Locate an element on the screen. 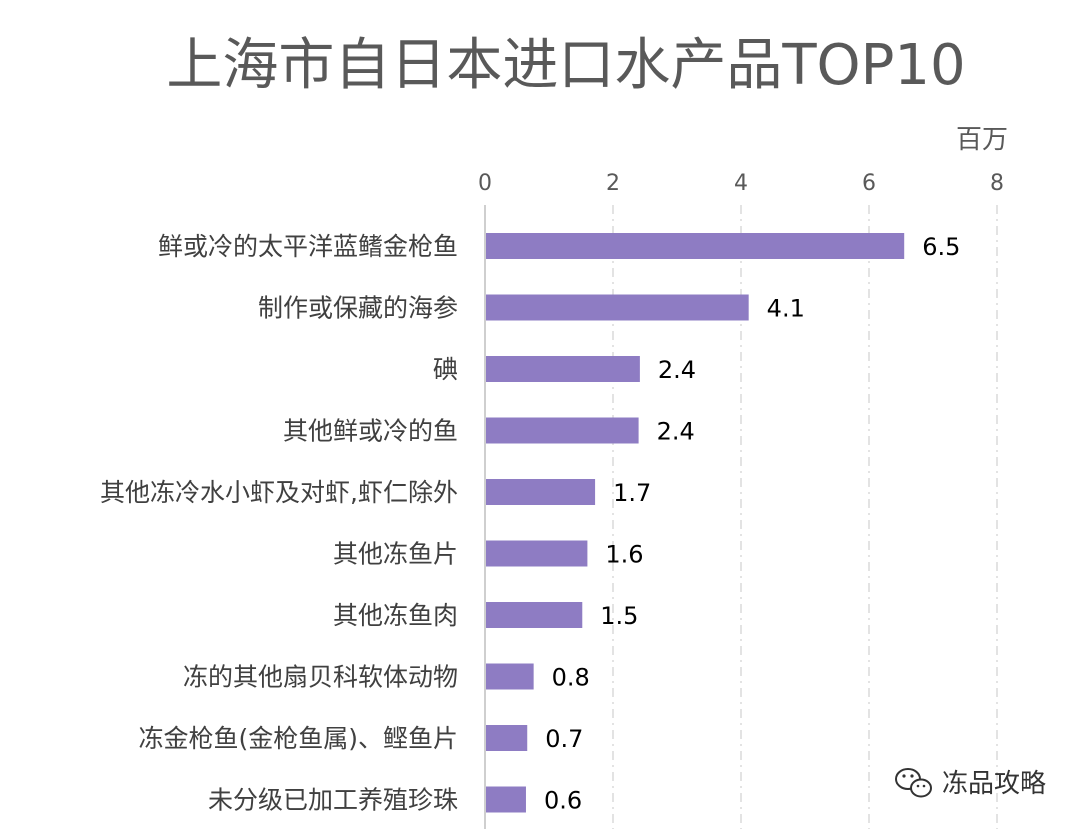 Image resolution: width=1080 pixels, height=829 pixels. category-label: 鲜或冷的太平洋蓝鳍金枪鱼 is located at coordinates (308, 246).